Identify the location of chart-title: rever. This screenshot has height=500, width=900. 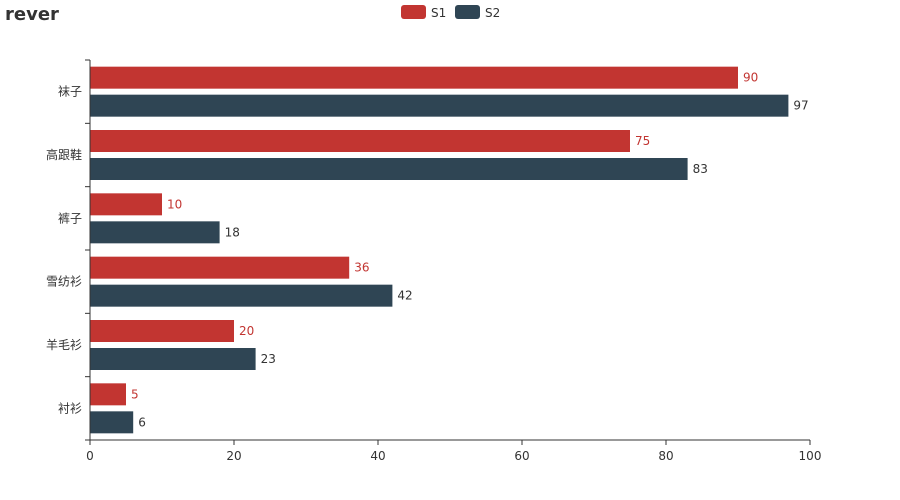
(32, 14).